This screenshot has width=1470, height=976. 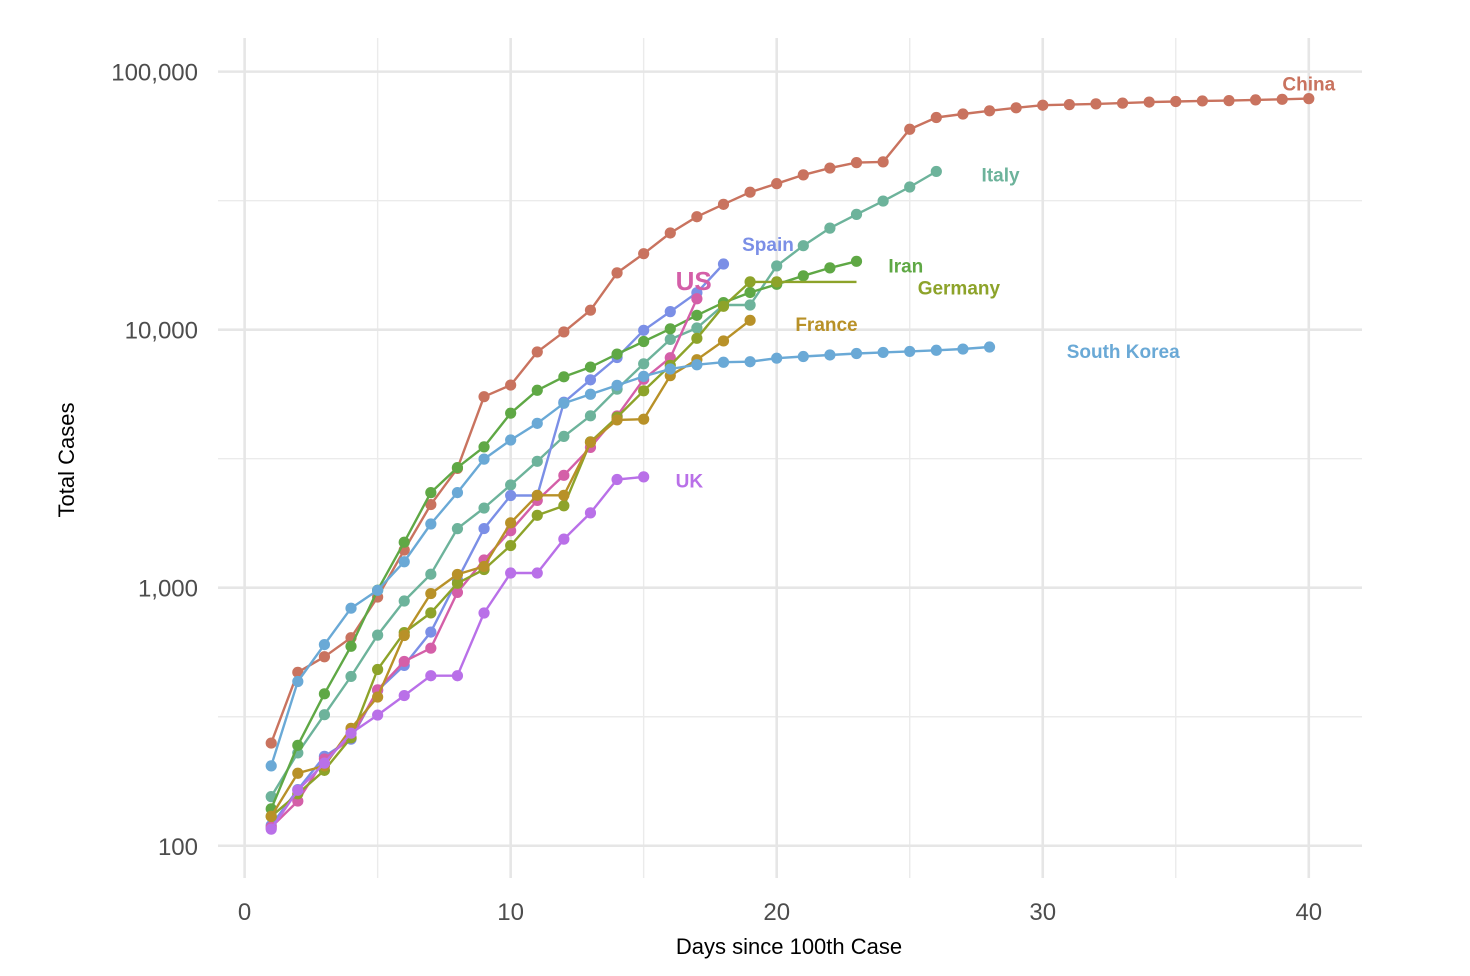 What do you see at coordinates (1001, 175) in the screenshot?
I see `italy-label: Italy` at bounding box center [1001, 175].